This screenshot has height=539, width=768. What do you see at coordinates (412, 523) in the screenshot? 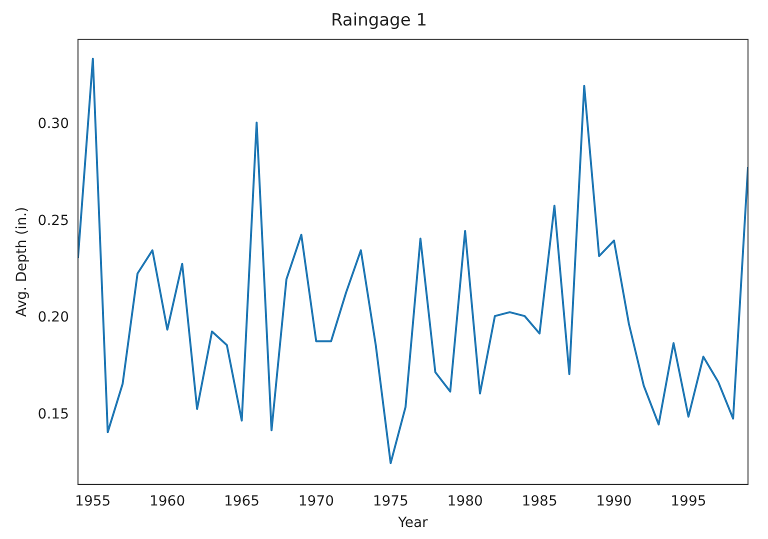
I see `x-axis-title: Year` at bounding box center [412, 523].